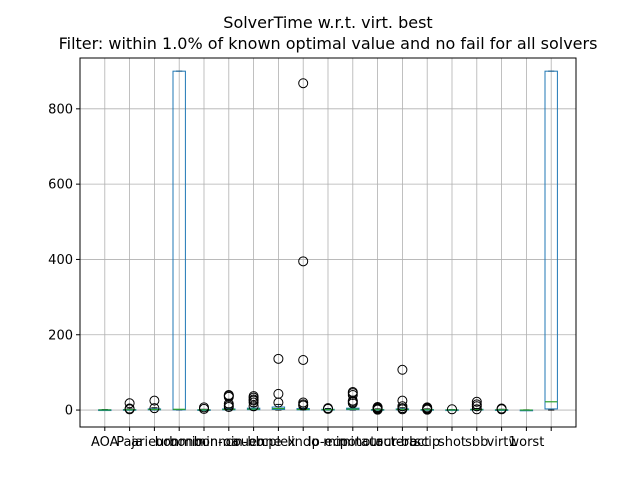  Describe the element at coordinates (551, 240) in the screenshot. I see `box-iqr` at that location.